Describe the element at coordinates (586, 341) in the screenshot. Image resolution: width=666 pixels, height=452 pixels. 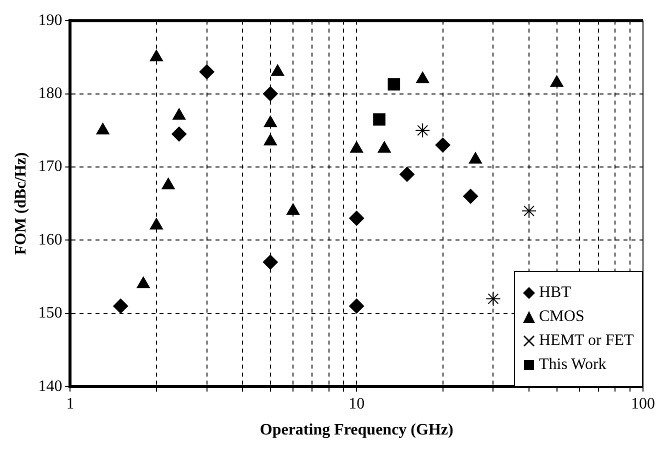
I see `legend-label: HEMT or FET` at that location.